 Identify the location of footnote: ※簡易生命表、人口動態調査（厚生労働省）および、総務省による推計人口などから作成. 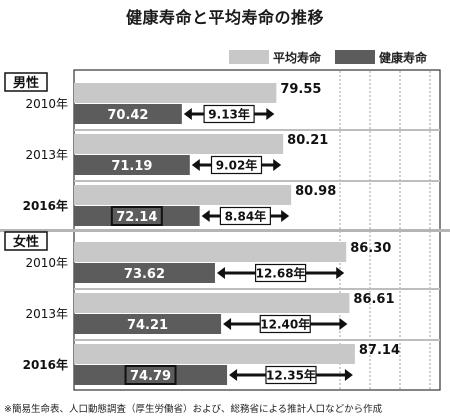
(193, 409).